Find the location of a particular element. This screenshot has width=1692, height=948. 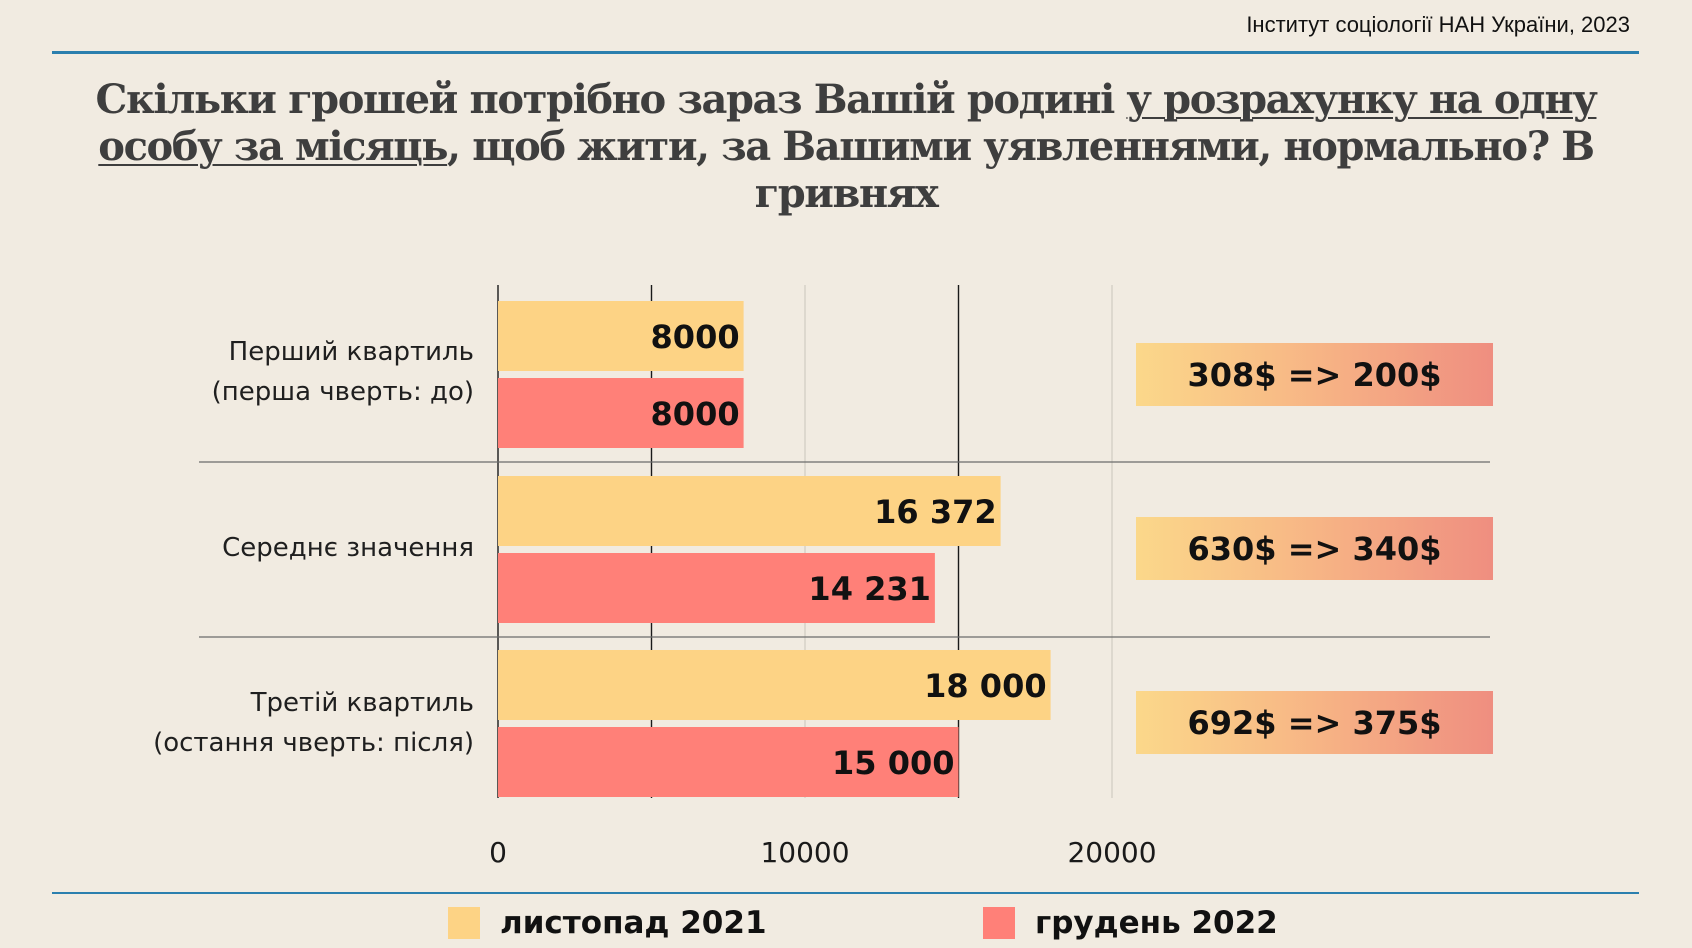

legend-item-nov-2021: листопад 2021 is located at coordinates (607, 923).